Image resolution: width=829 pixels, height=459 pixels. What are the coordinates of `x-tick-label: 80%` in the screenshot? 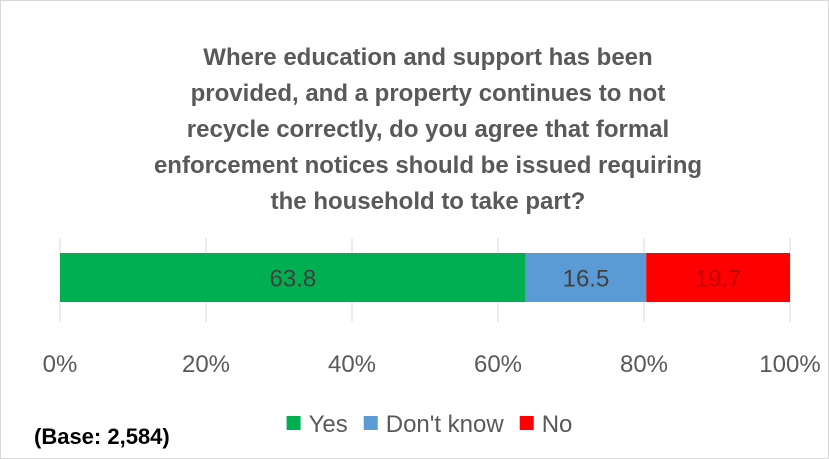 It's located at (644, 364).